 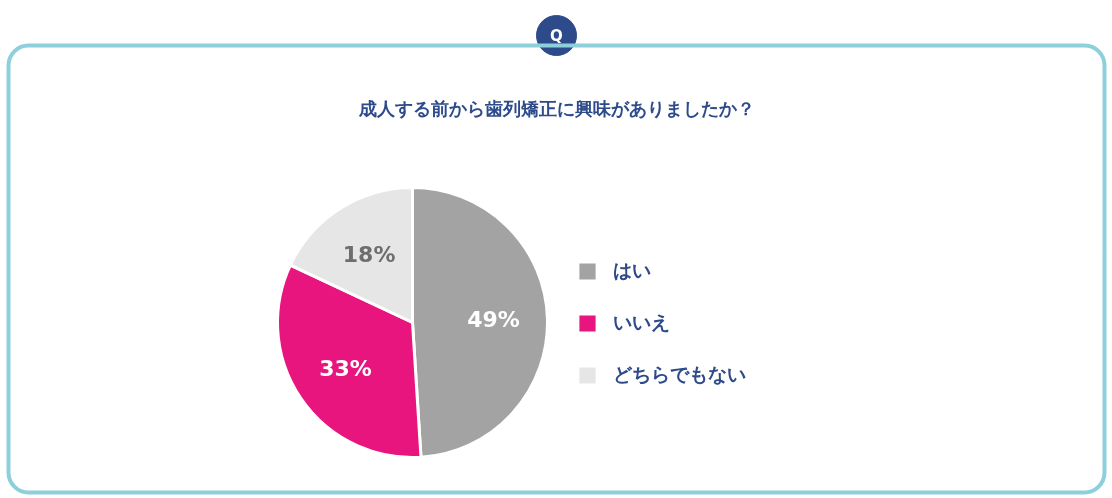 I want to click on data-label: 18%, so click(x=369, y=254).